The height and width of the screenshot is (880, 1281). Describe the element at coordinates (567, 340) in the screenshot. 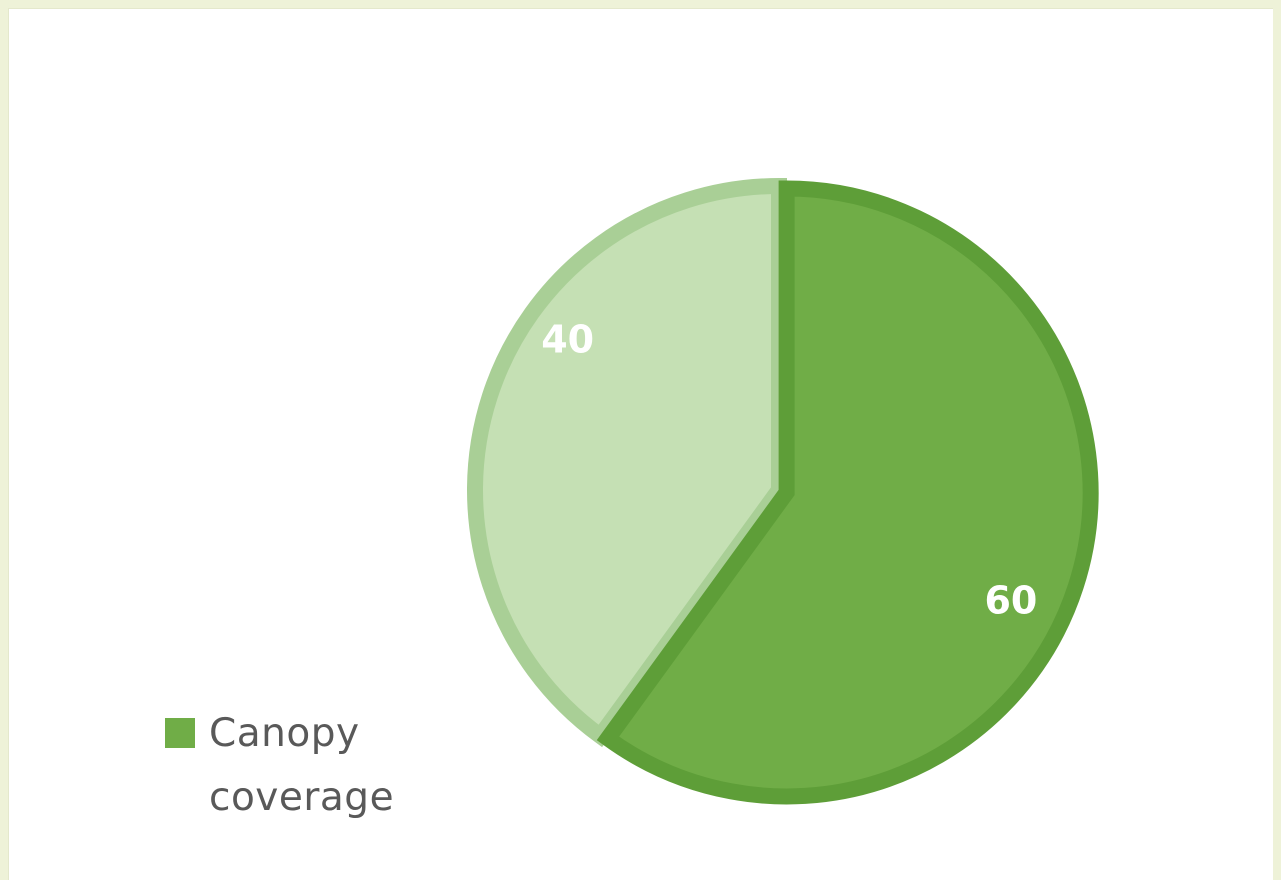

I see `data-label-40: 40` at that location.